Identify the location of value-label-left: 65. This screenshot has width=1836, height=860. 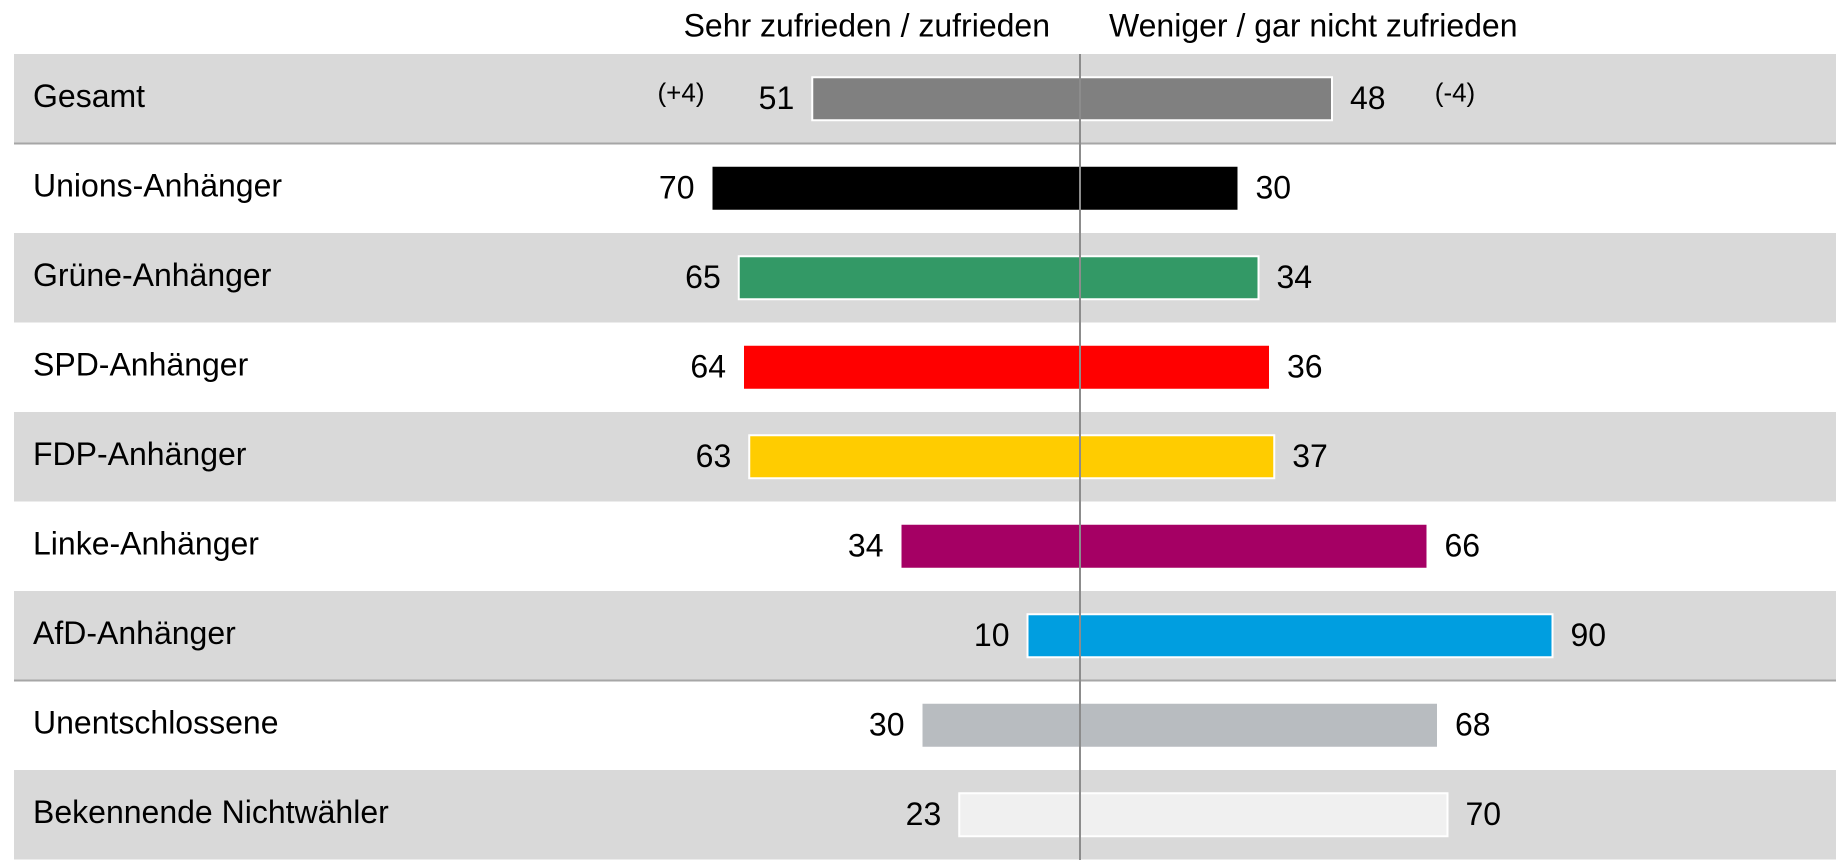
(703, 277).